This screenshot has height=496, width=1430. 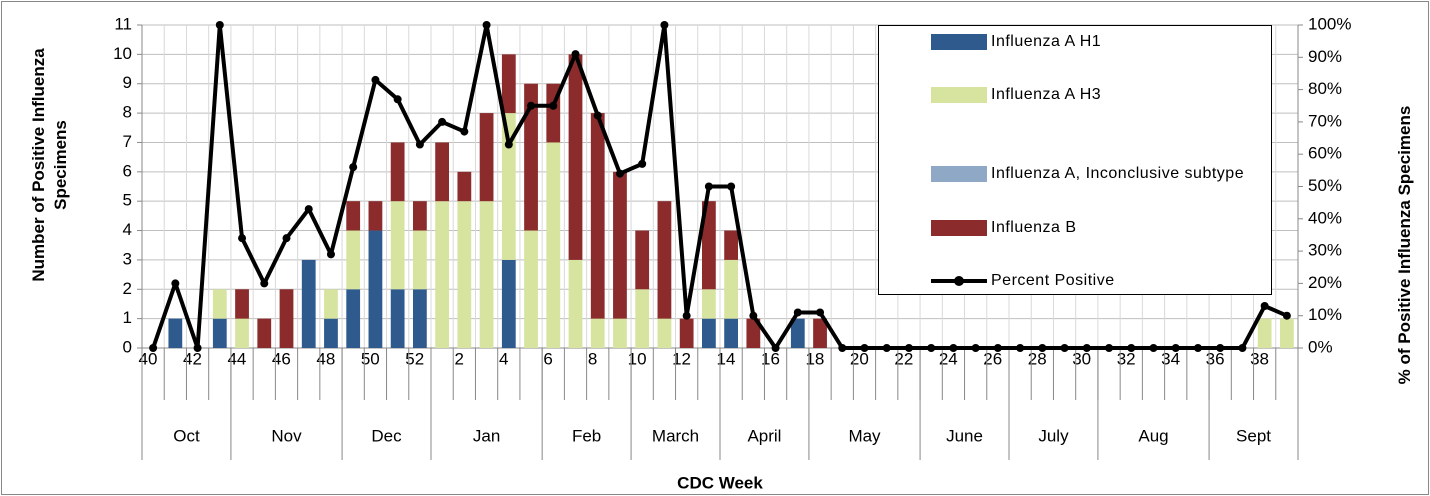 What do you see at coordinates (764, 435) in the screenshot?
I see `month-label: April` at bounding box center [764, 435].